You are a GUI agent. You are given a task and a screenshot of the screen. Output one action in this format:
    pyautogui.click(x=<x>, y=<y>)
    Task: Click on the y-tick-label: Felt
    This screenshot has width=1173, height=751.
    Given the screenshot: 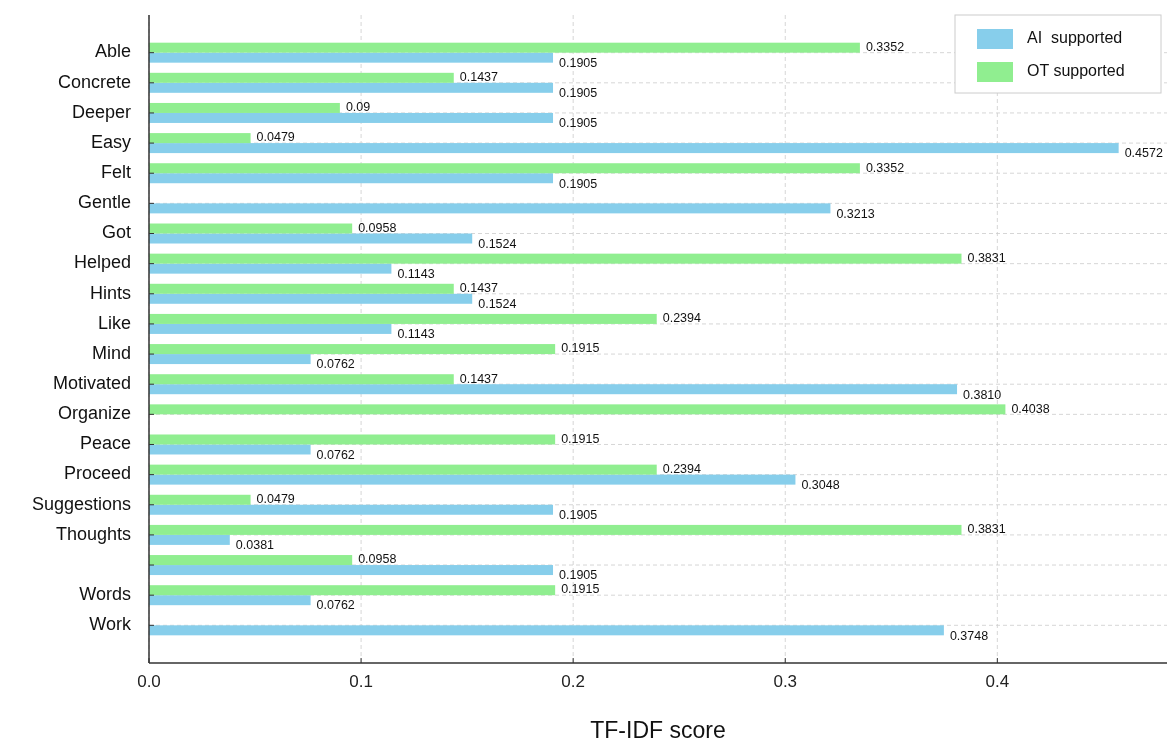 What is the action you would take?
    pyautogui.click(x=115, y=171)
    